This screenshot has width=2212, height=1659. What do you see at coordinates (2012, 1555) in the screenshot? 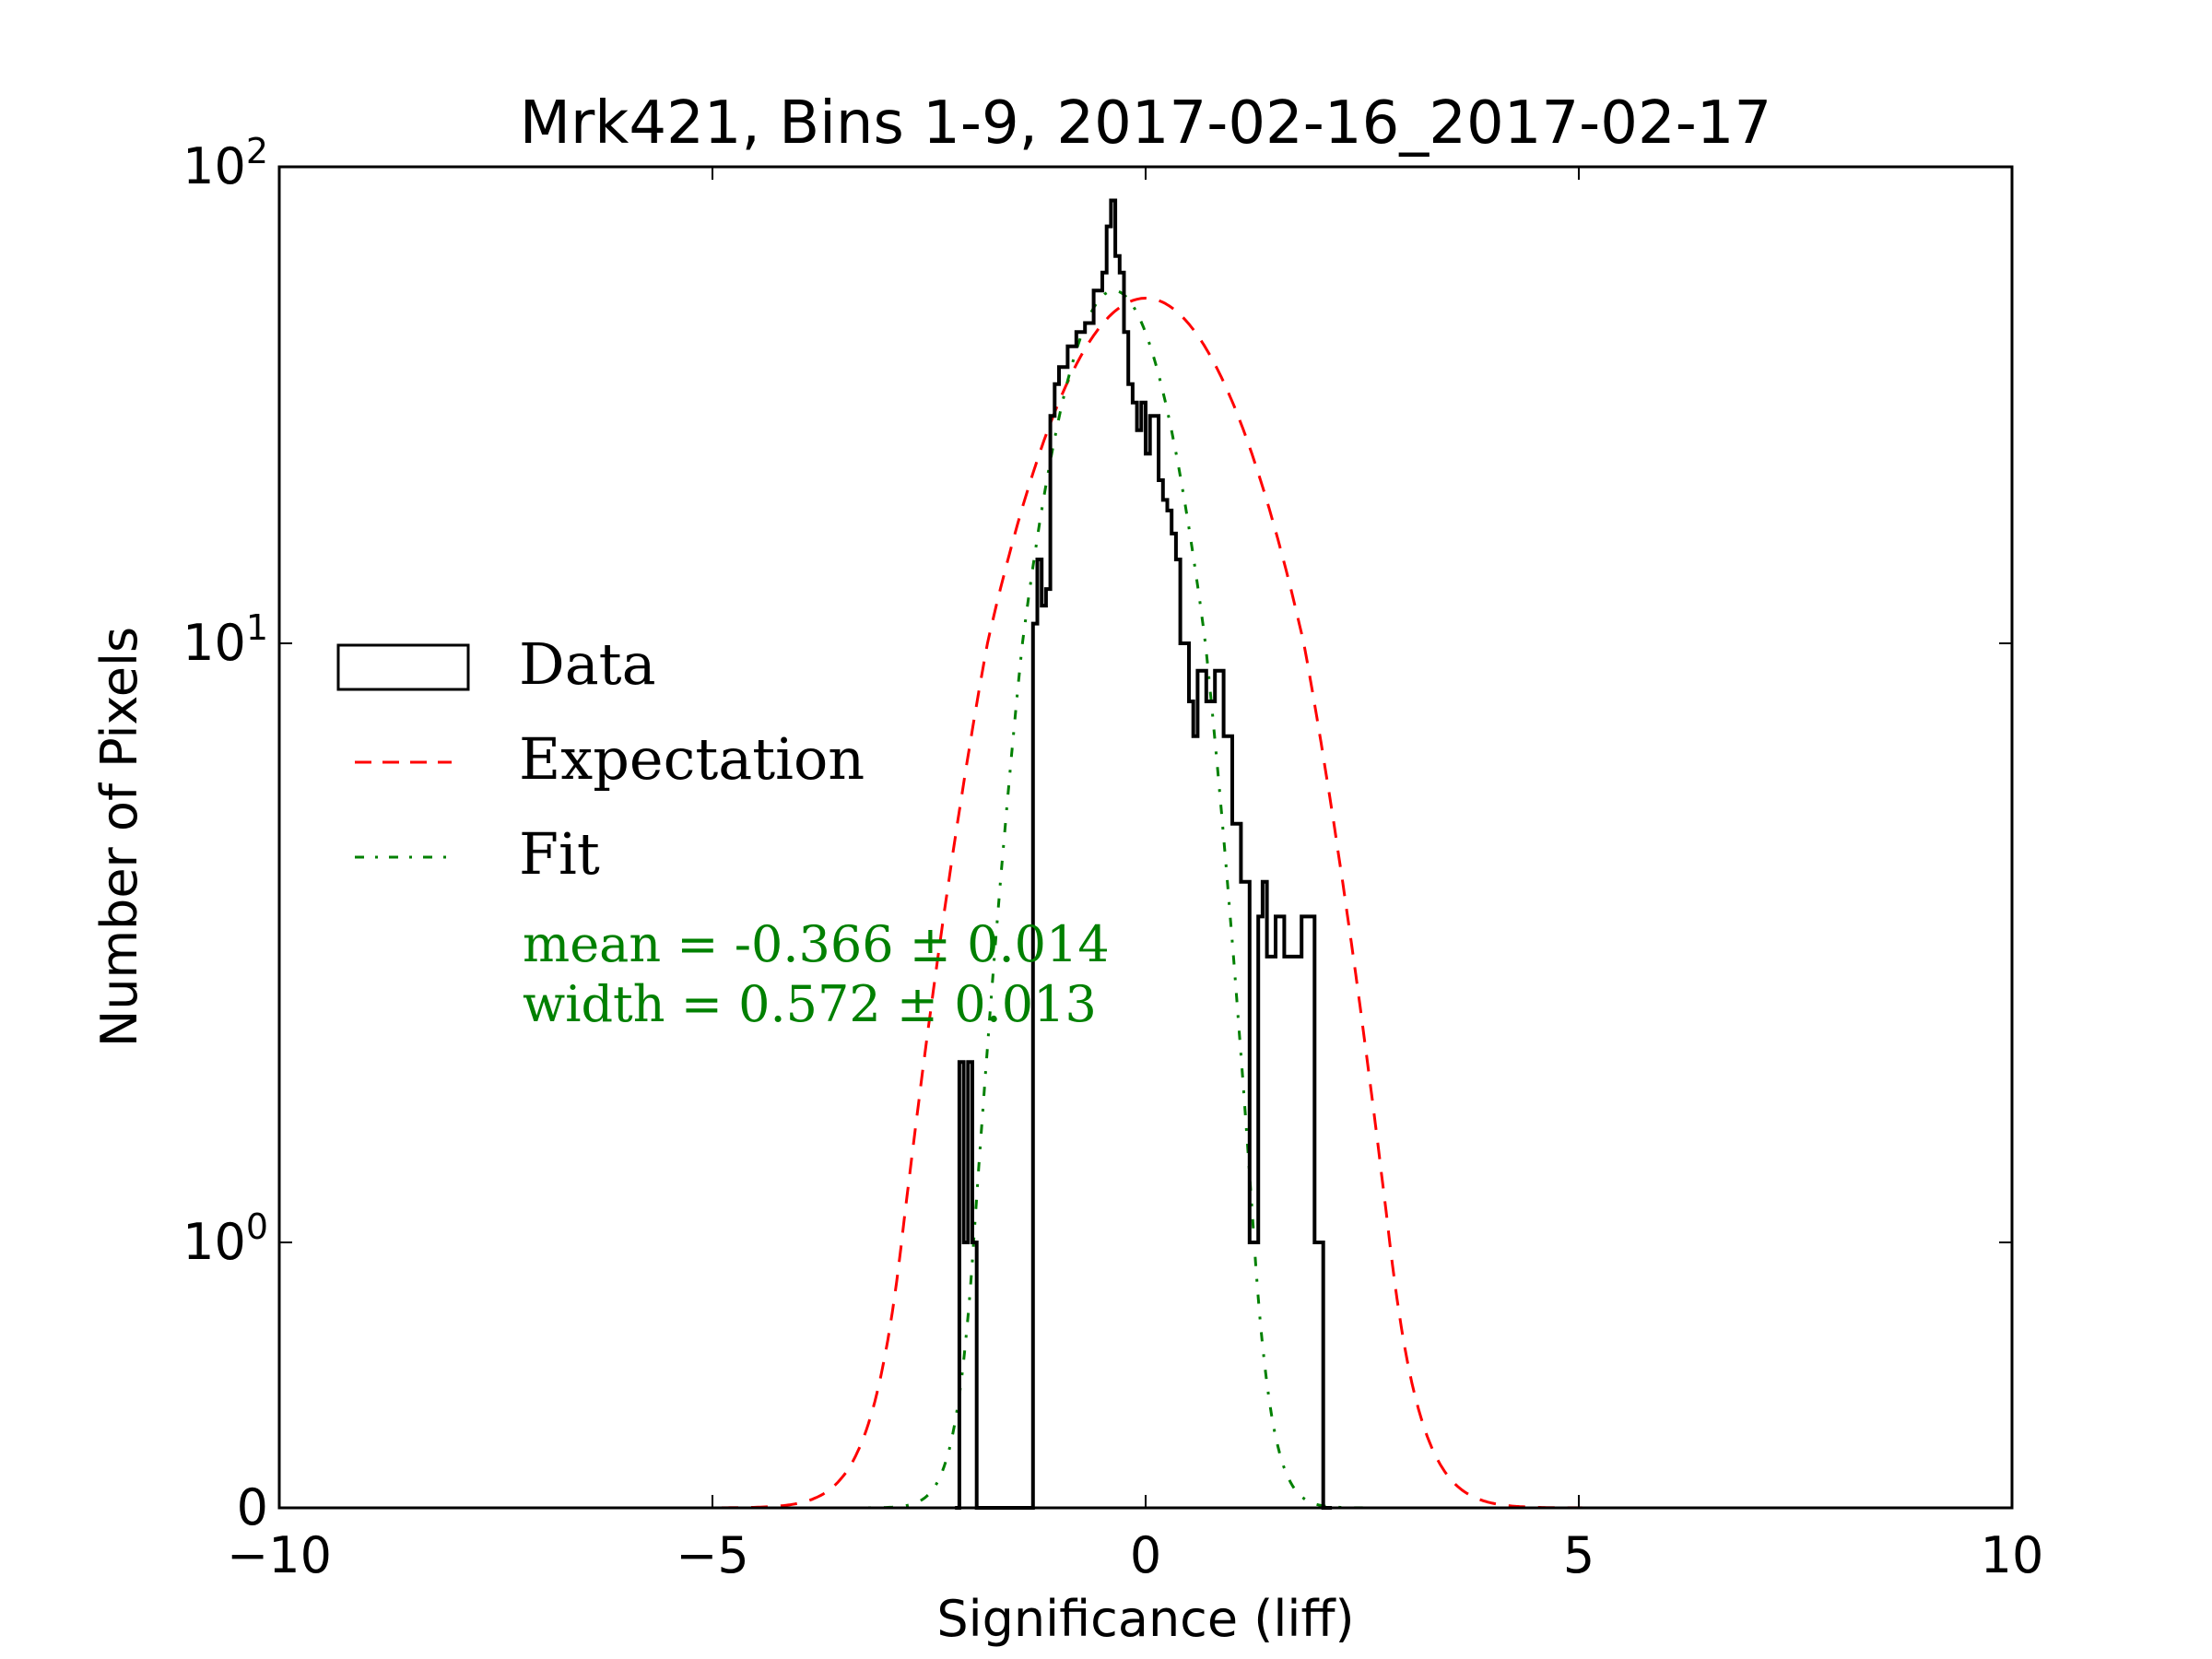
I see `x-tick-label: 10` at bounding box center [2012, 1555].